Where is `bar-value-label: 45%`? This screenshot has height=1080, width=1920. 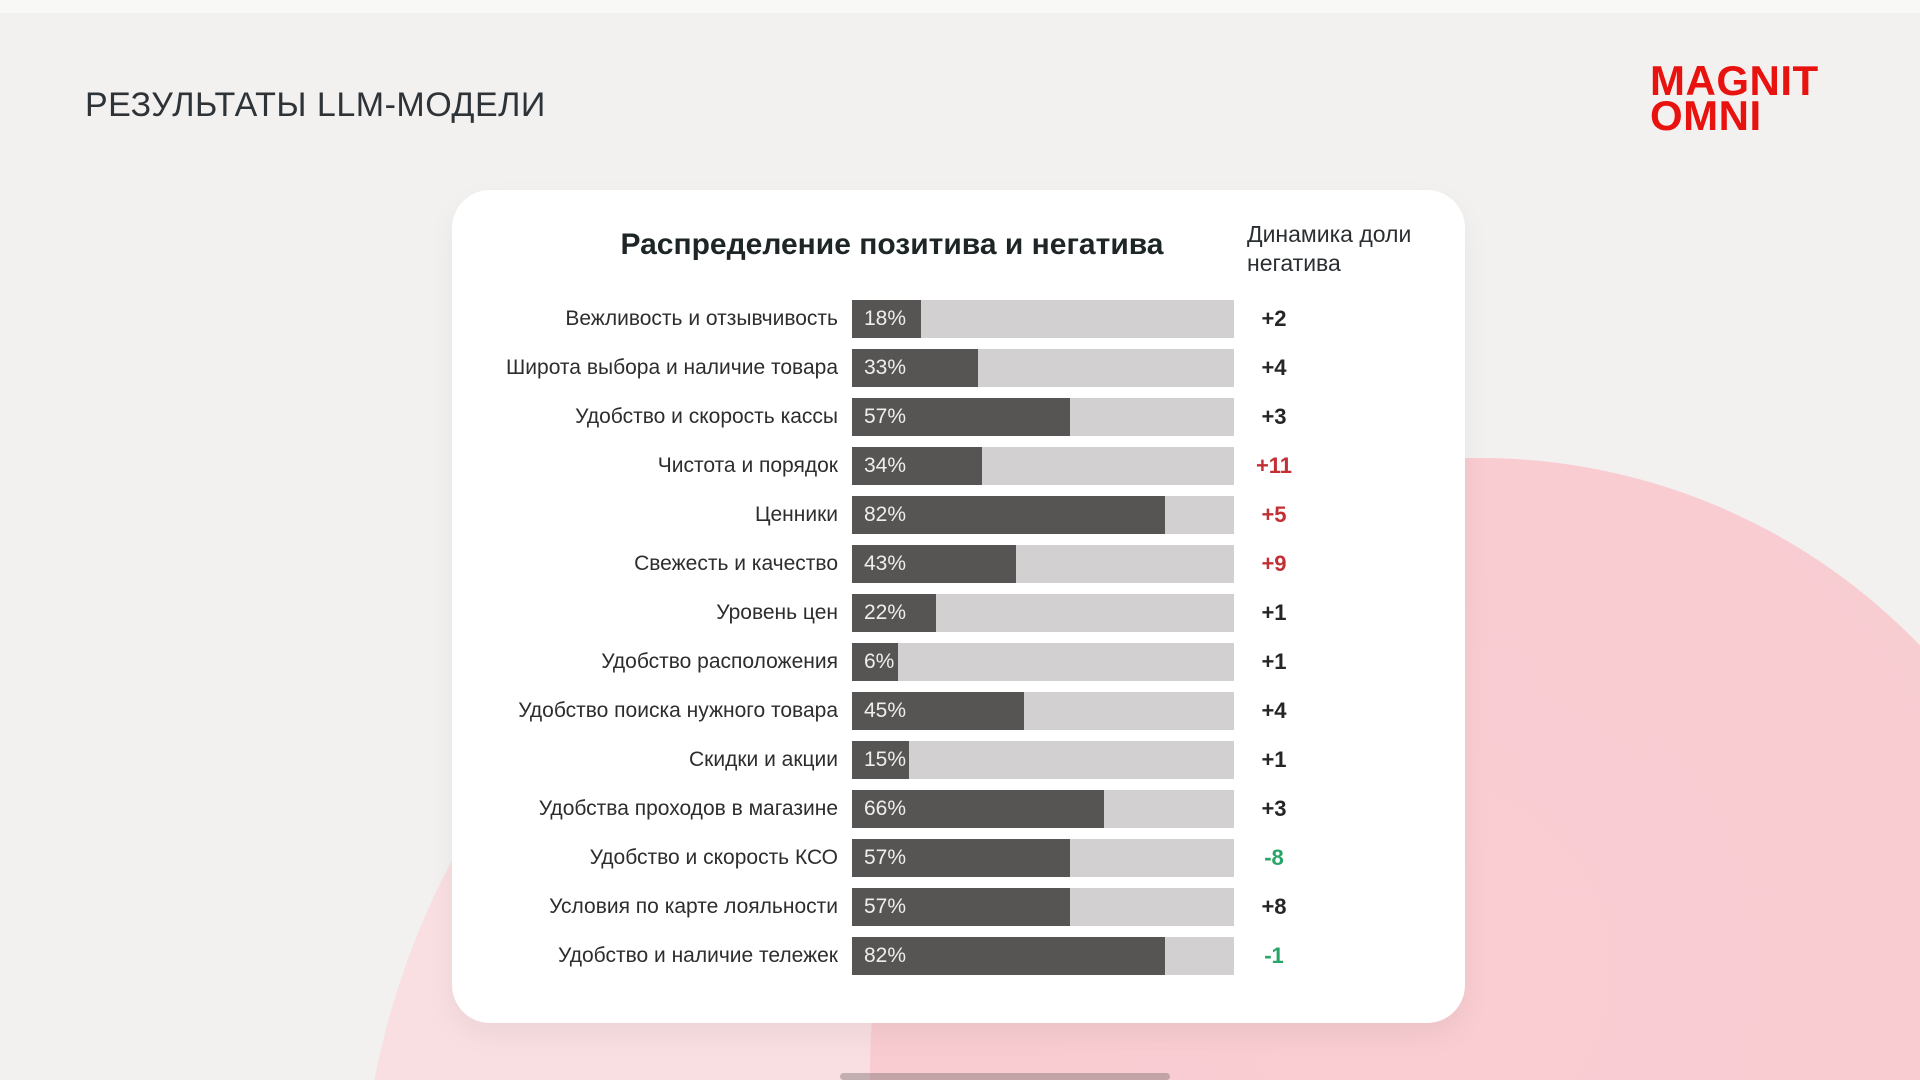
bar-value-label: 45% is located at coordinates (885, 710).